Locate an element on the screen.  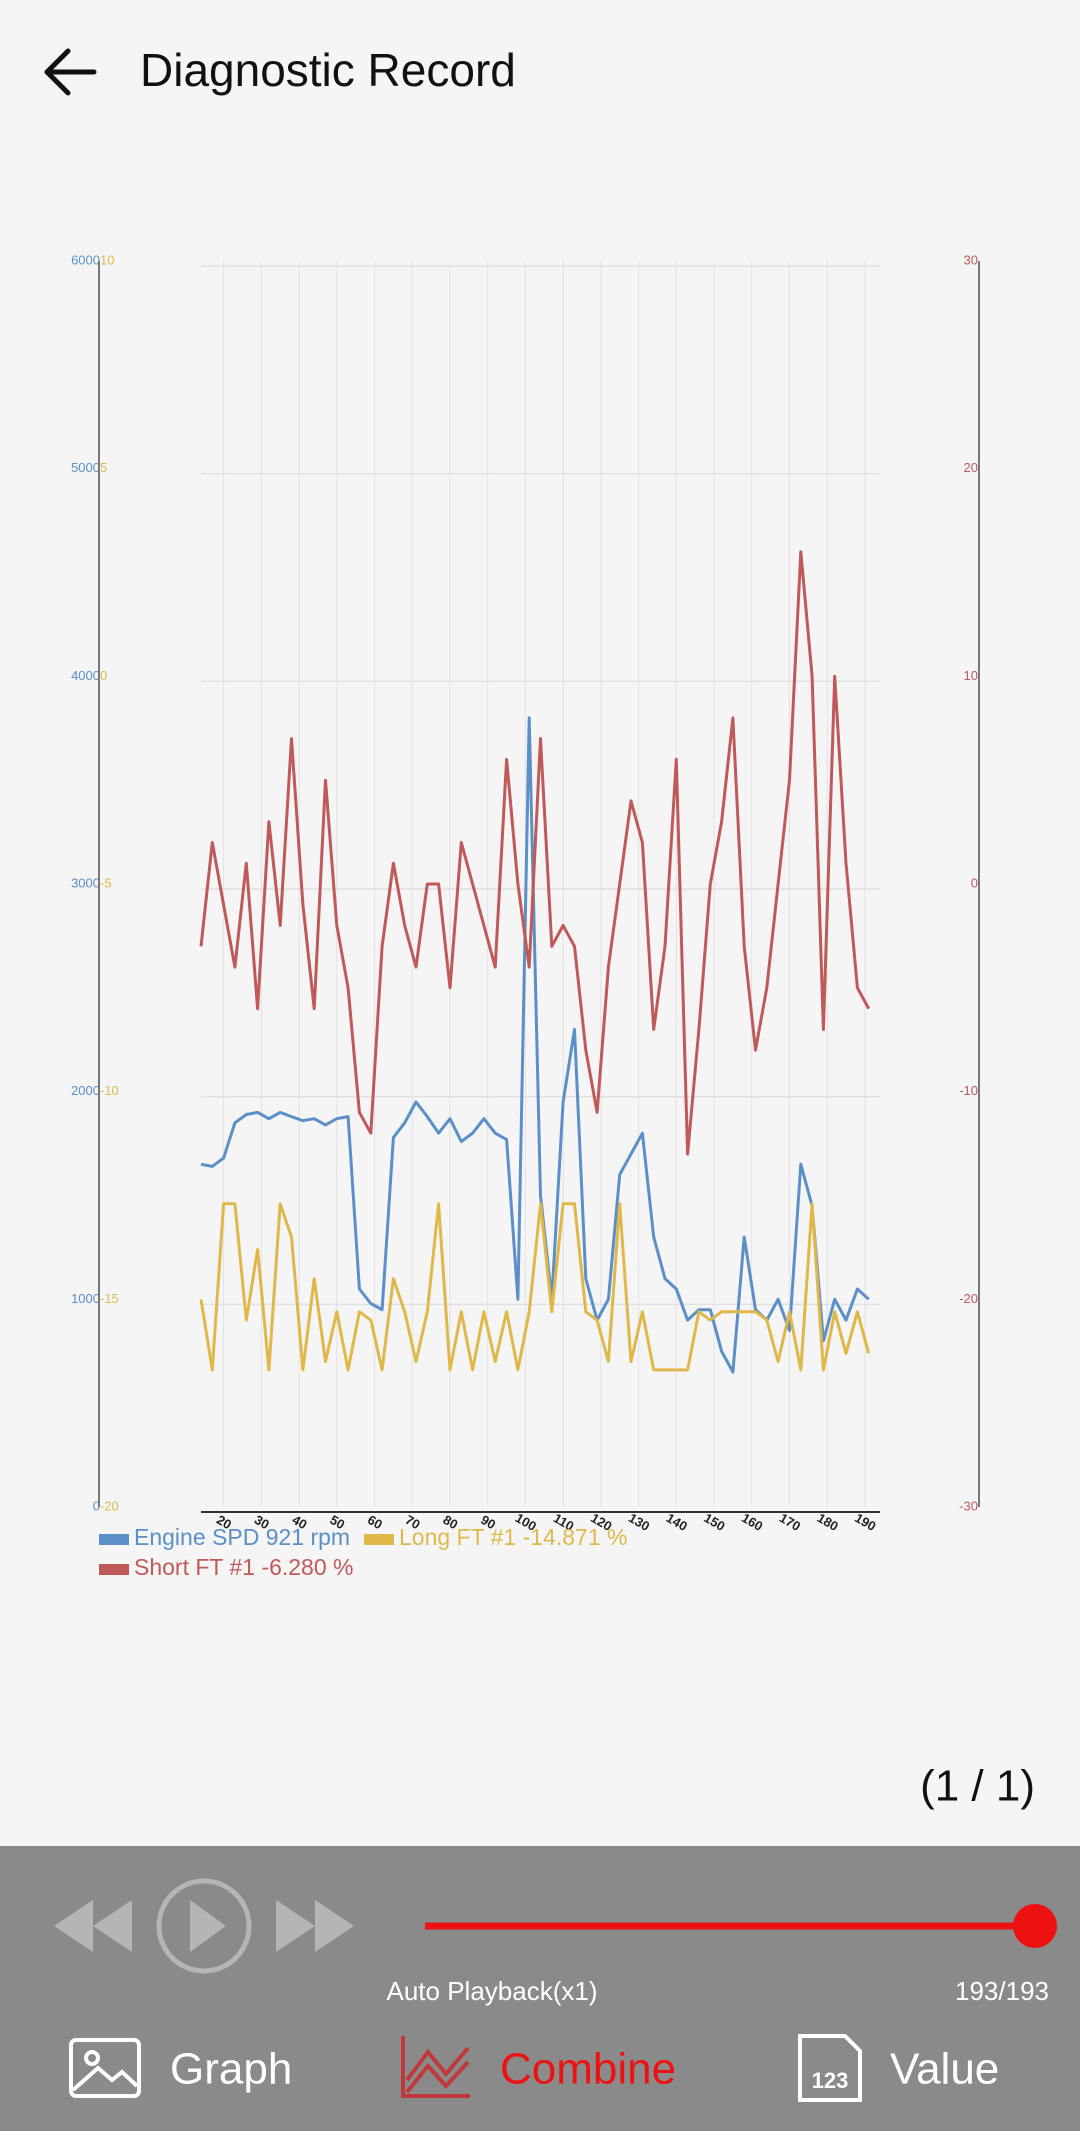
y-tick-label: 6000 is located at coordinates (85, 259).